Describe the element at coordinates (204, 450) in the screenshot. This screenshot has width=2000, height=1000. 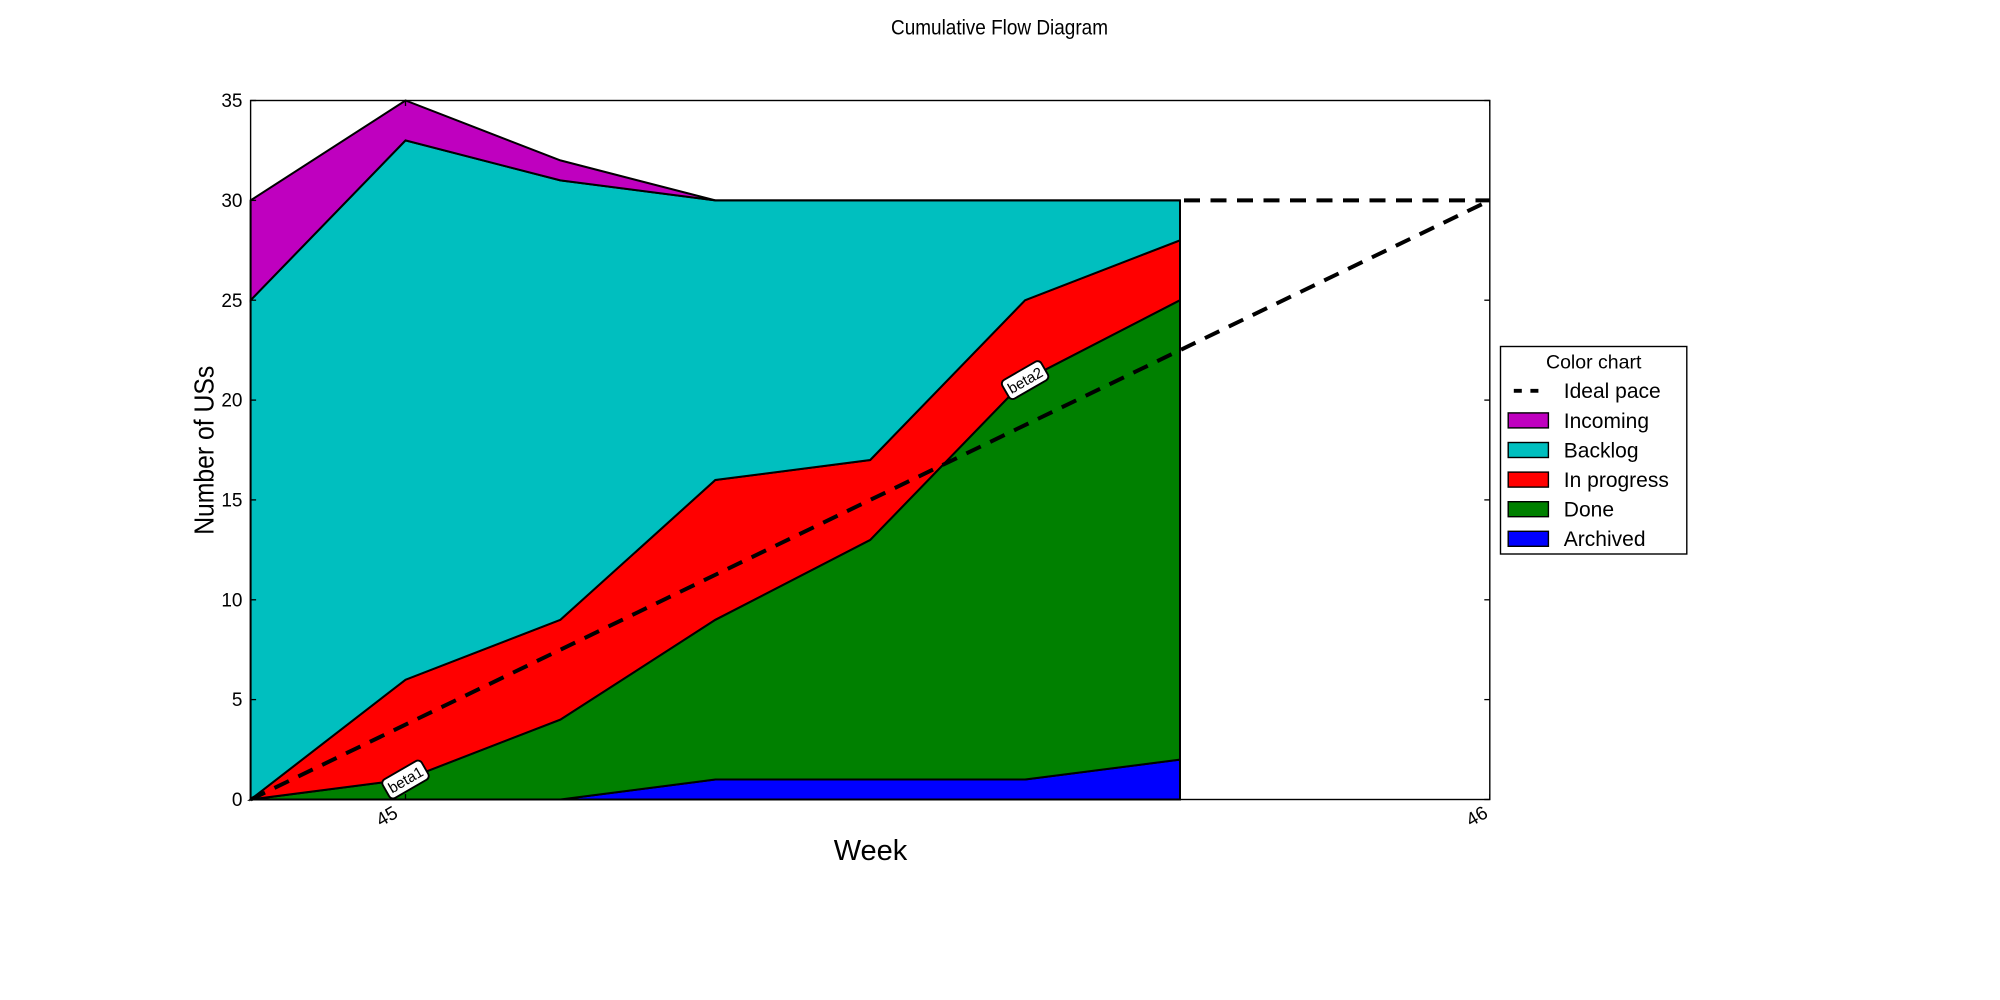
I see `svg-text: Number of USs` at that location.